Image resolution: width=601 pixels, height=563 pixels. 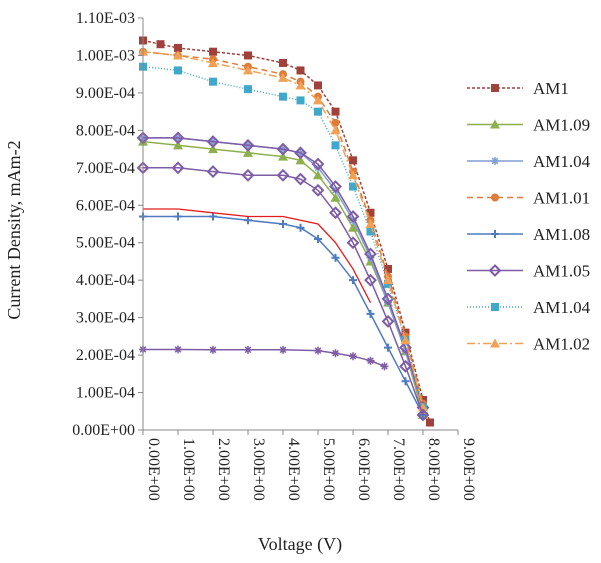 What do you see at coordinates (300, 544) in the screenshot?
I see `x-axis-title: Voltage (V)` at bounding box center [300, 544].